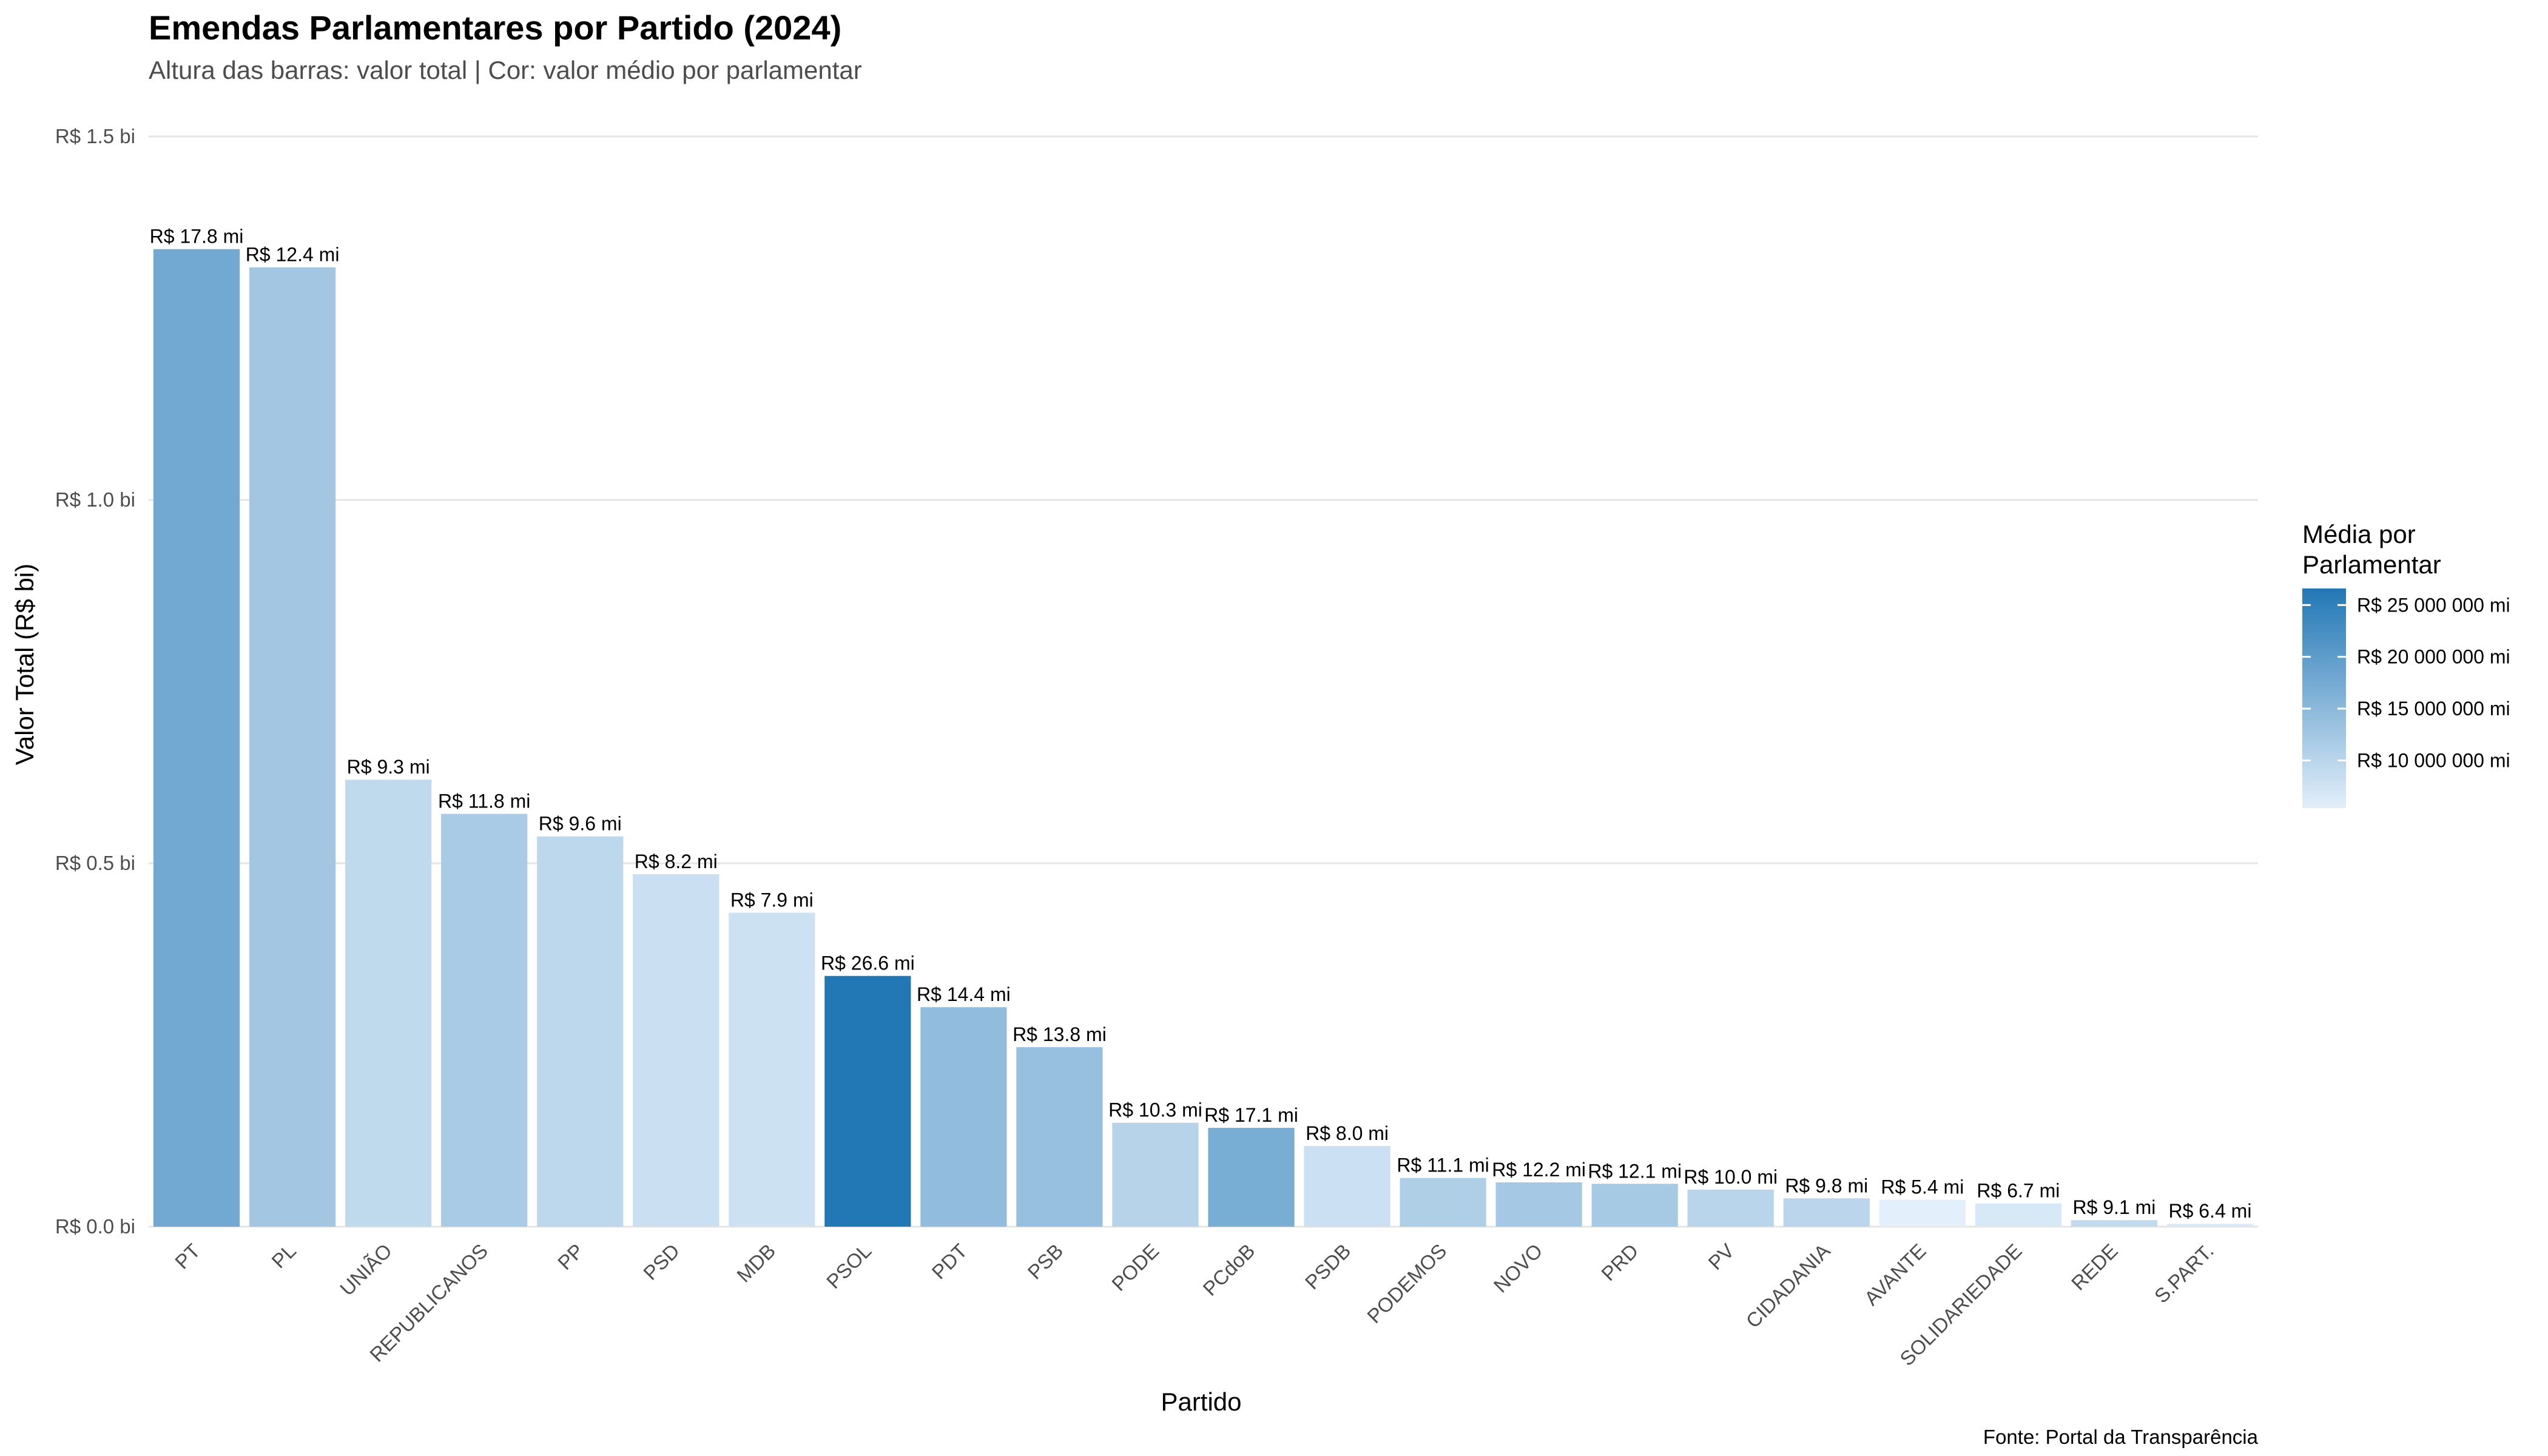 Image resolution: width=2548 pixels, height=1456 pixels. I want to click on bar-republicanos, so click(484, 1020).